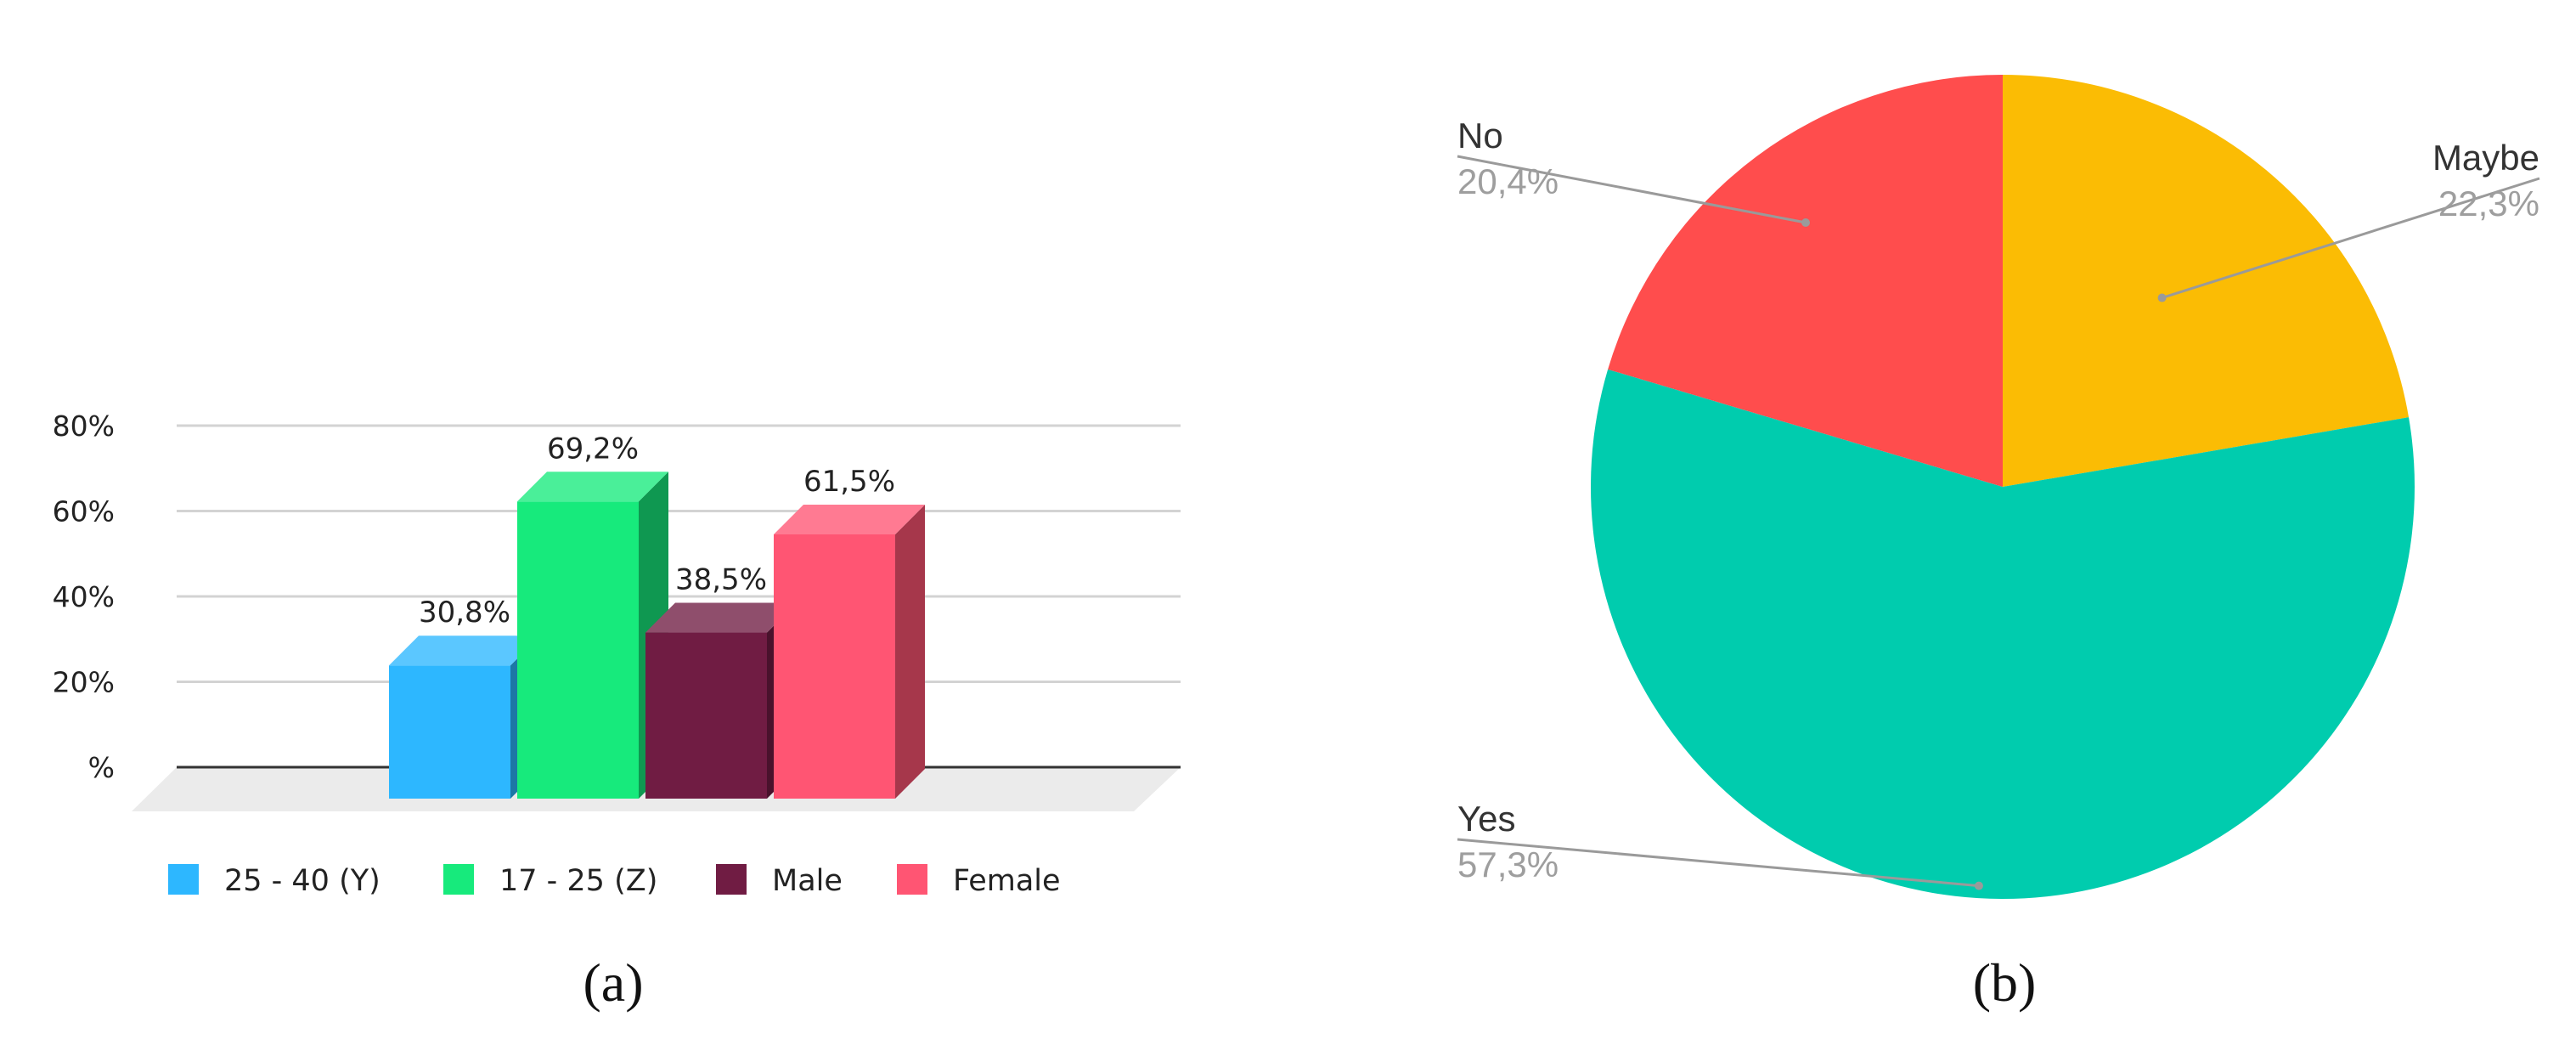 The width and height of the screenshot is (2576, 1045). What do you see at coordinates (84, 426) in the screenshot?
I see `y-tick-label: 80%` at bounding box center [84, 426].